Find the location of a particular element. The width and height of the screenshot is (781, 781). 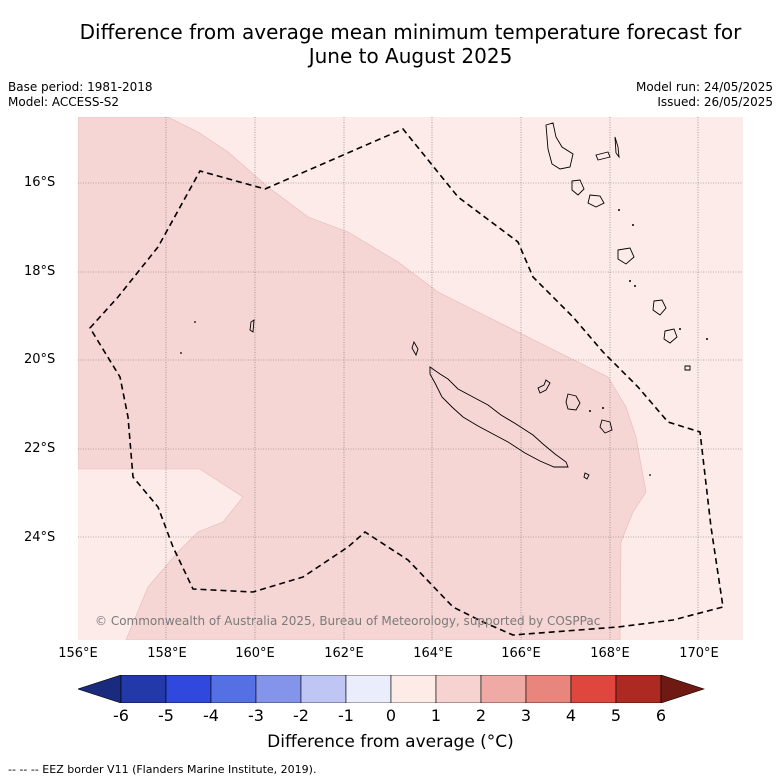

colorbar-extend-high is located at coordinates (682, 689).